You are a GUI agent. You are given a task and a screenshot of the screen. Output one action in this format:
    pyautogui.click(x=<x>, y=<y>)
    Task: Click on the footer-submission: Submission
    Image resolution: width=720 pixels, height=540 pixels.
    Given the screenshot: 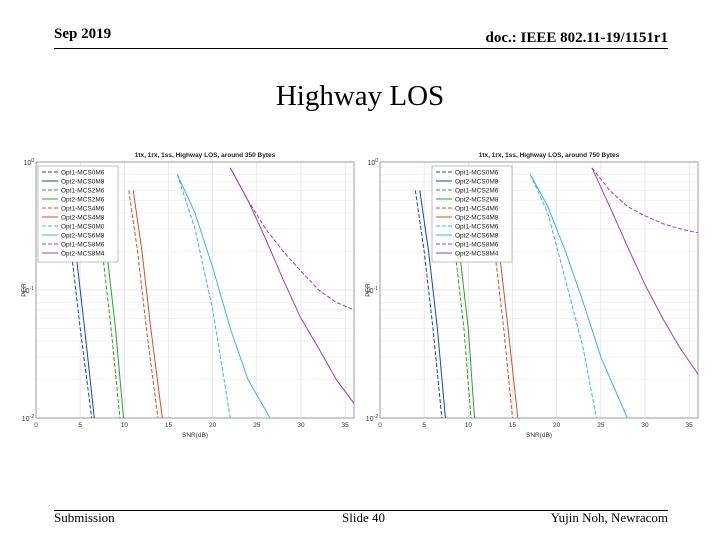 What is the action you would take?
    pyautogui.click(x=84, y=517)
    